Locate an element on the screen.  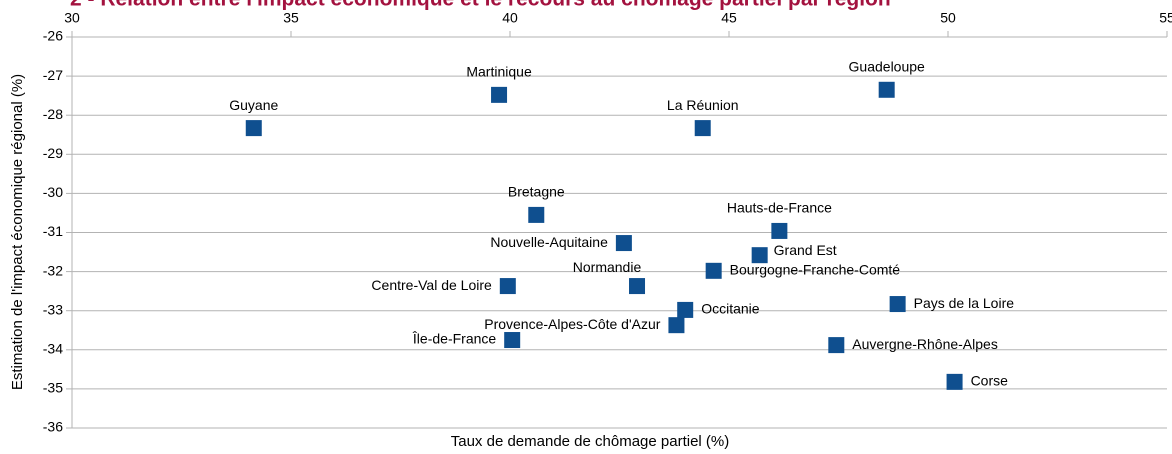
x-axis-label: Taux de demande de chômage partiel (%) is located at coordinates (590, 441).